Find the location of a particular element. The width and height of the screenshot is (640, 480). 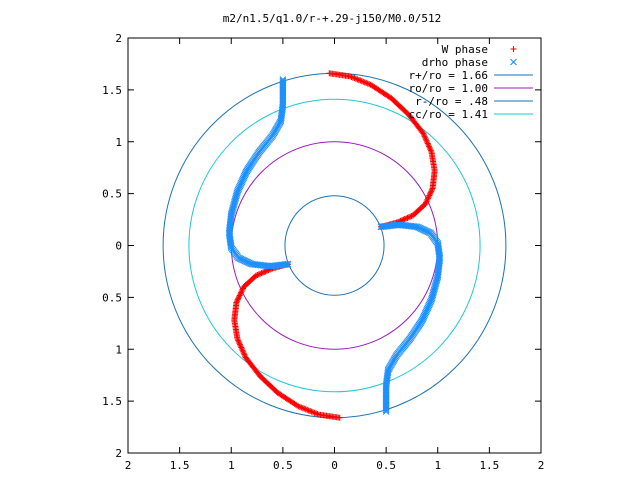

reference-circle is located at coordinates (334, 245).